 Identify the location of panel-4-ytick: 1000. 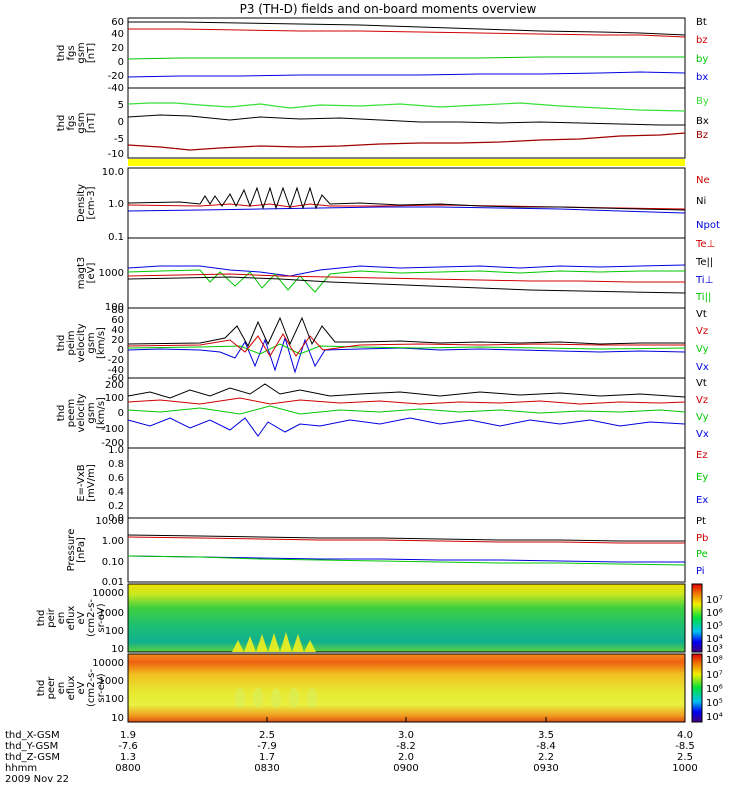
(111, 273).